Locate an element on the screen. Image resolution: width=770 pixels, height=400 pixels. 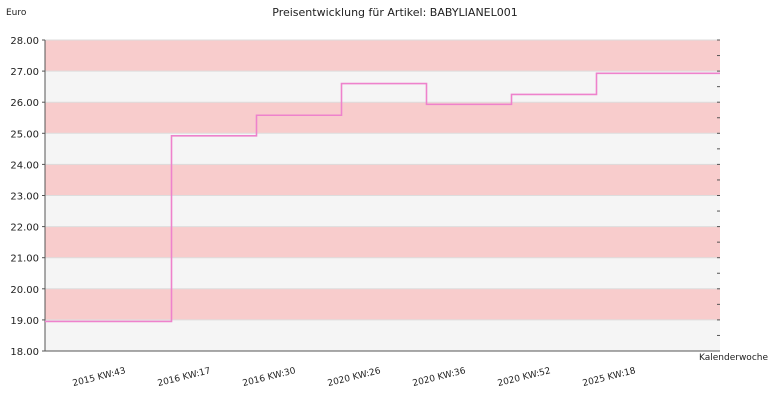
x-tick-label: 2016 KW:30 is located at coordinates (269, 377).